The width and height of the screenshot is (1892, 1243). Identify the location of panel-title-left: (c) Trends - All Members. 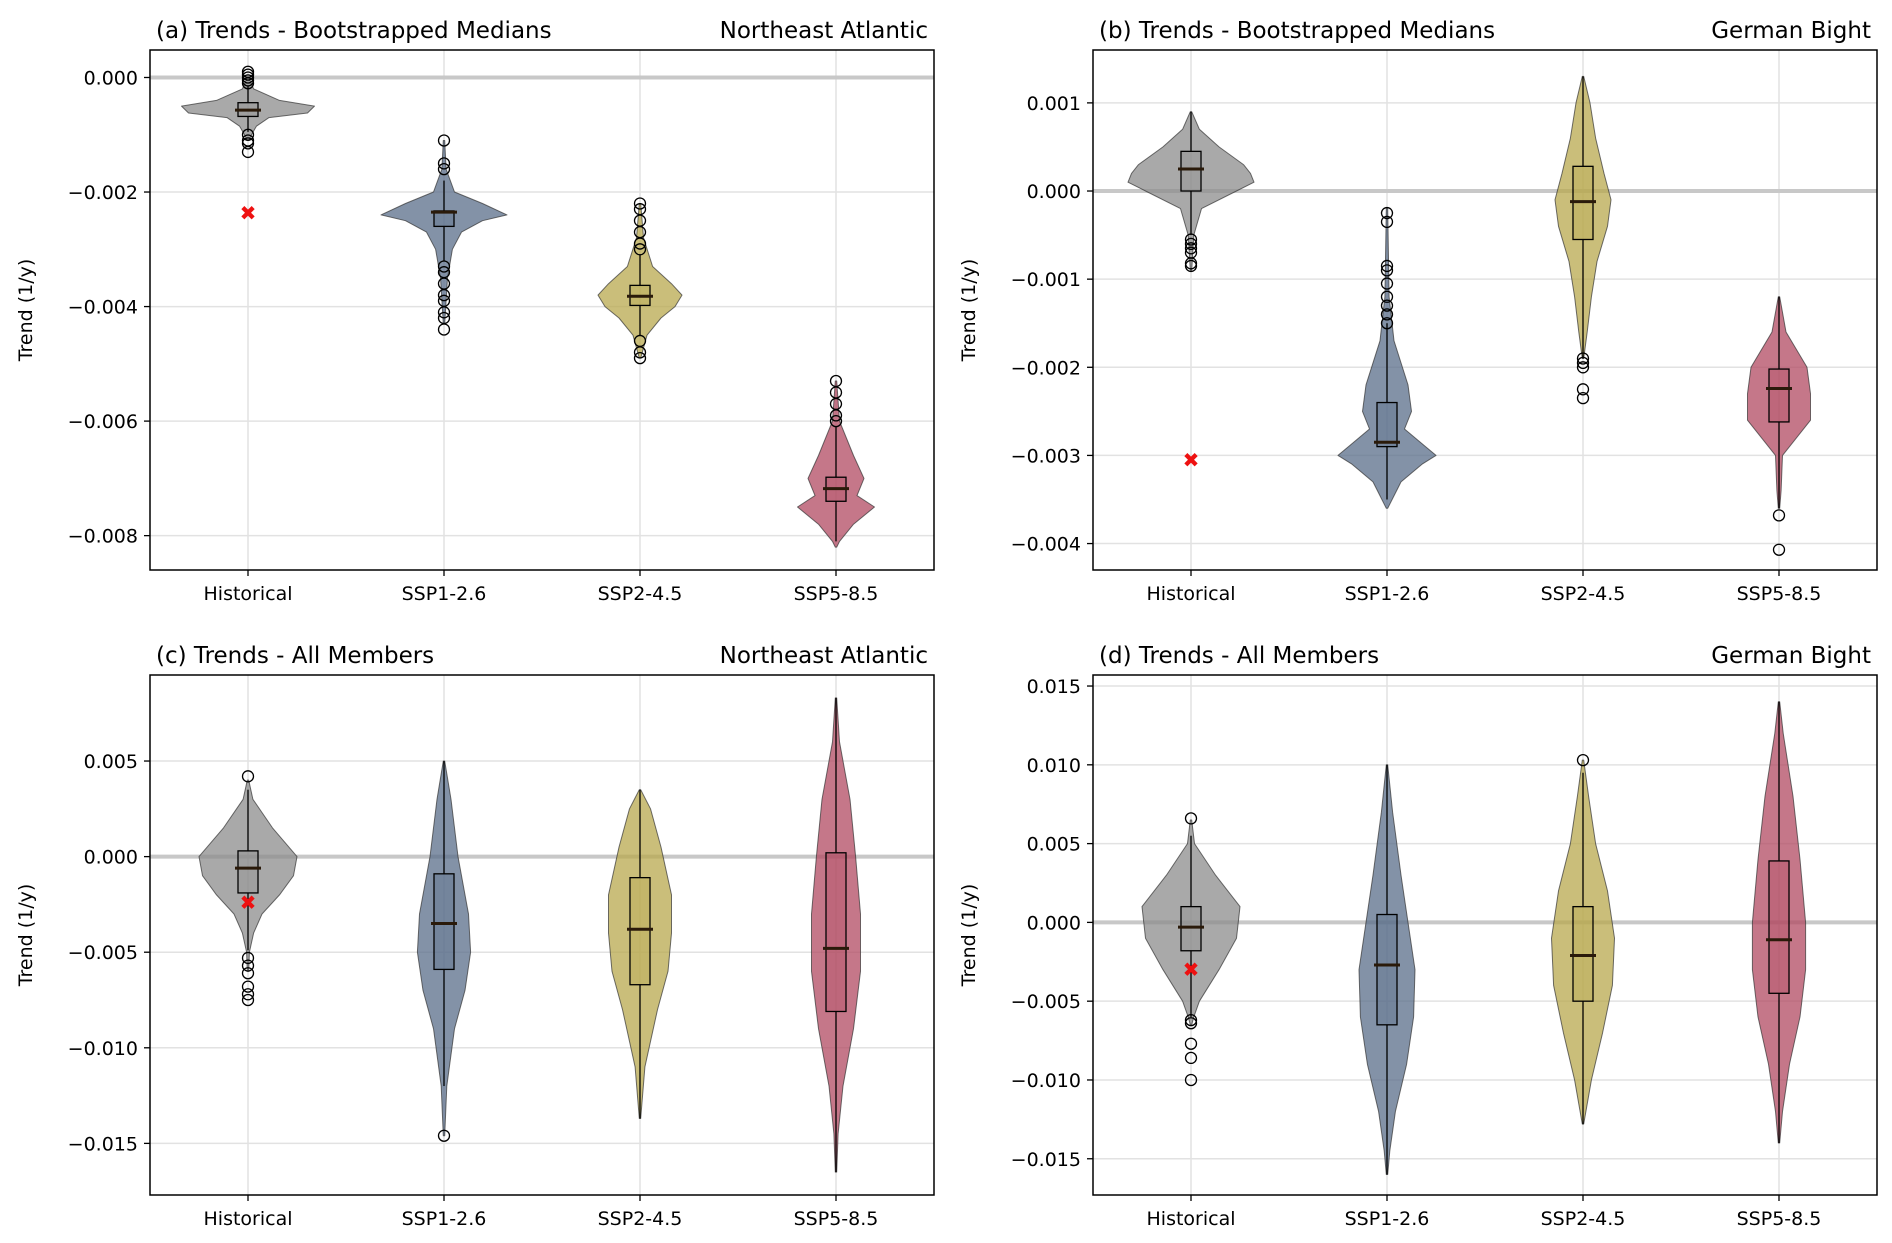
(295, 656).